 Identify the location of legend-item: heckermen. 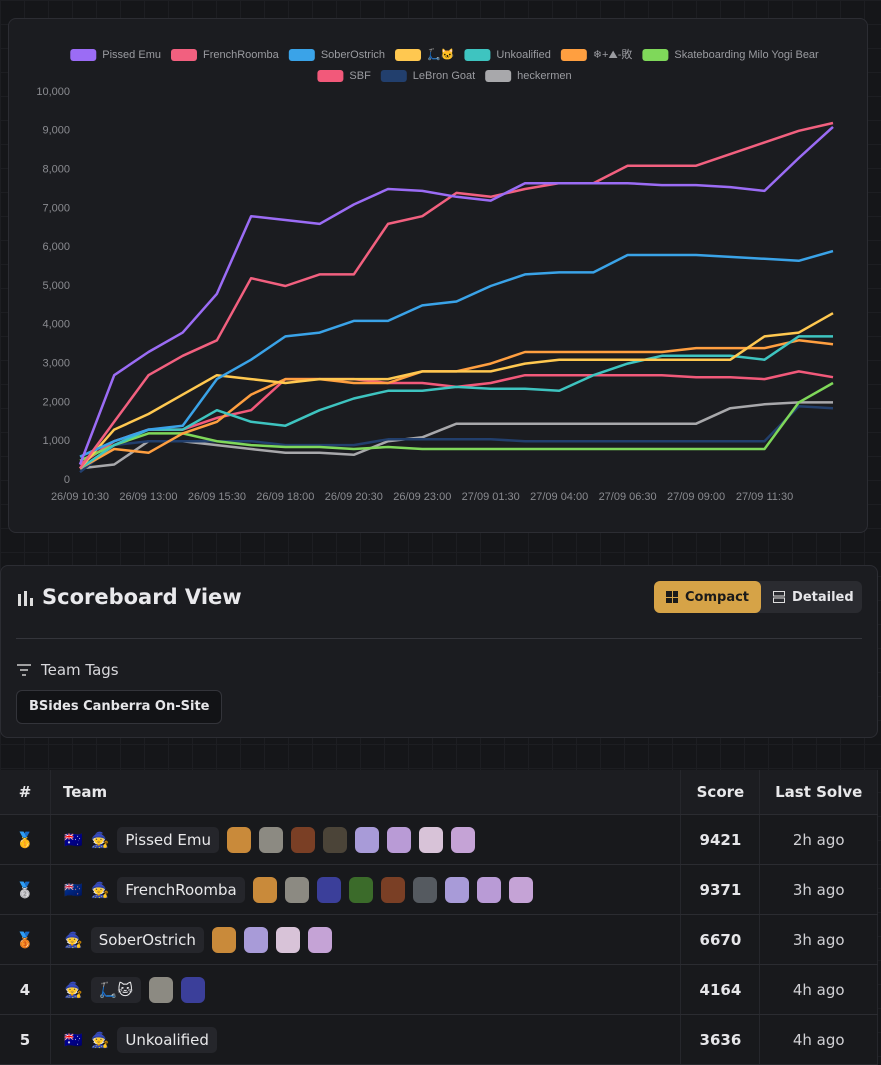
(528, 76).